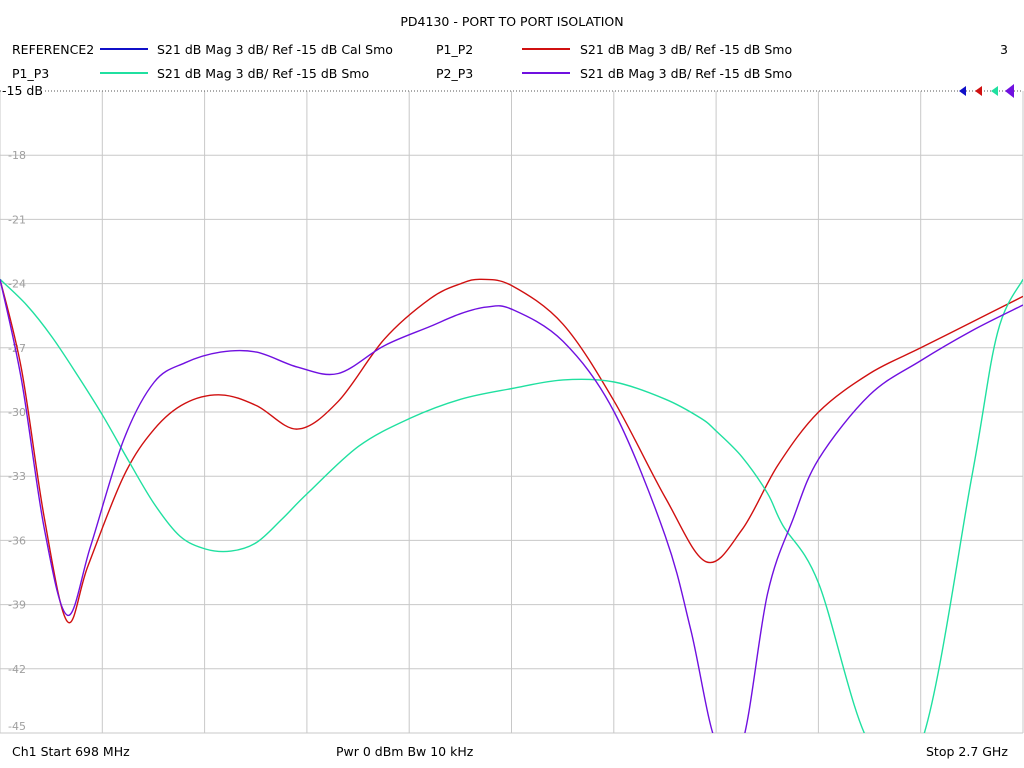 The height and width of the screenshot is (768, 1024). I want to click on y-tick-label: -39, so click(17, 605).